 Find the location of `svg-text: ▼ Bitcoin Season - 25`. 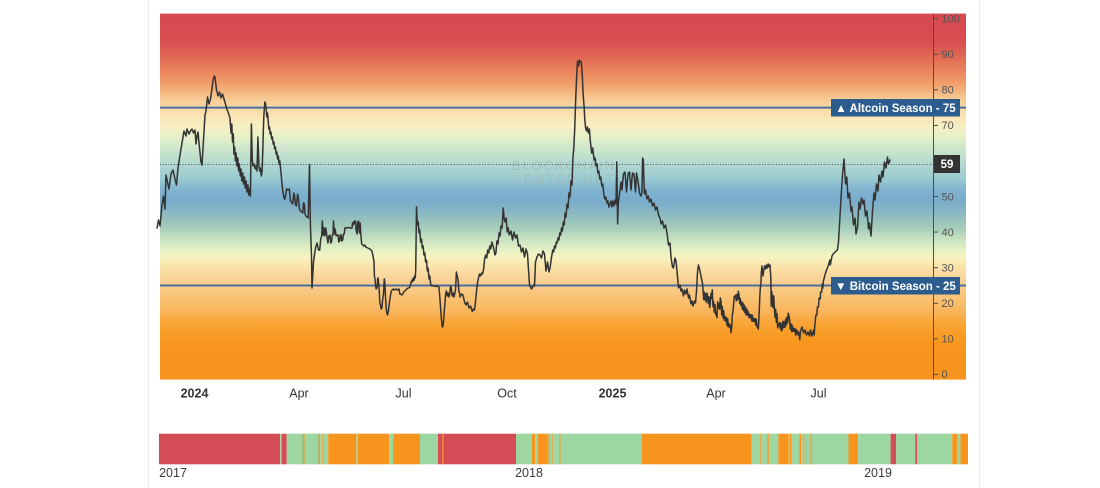

svg-text: ▼ Bitcoin Season - 25 is located at coordinates (895, 287).